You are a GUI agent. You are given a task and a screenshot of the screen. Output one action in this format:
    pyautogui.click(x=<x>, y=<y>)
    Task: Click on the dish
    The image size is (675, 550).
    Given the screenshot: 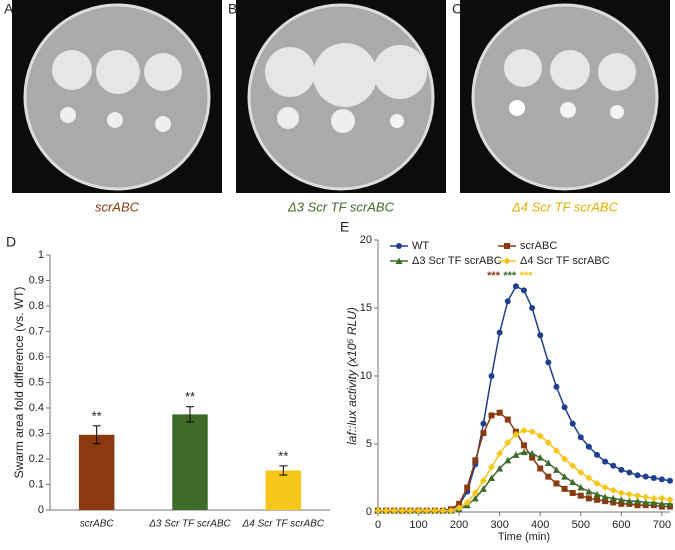 What is the action you would take?
    pyautogui.click(x=117, y=97)
    